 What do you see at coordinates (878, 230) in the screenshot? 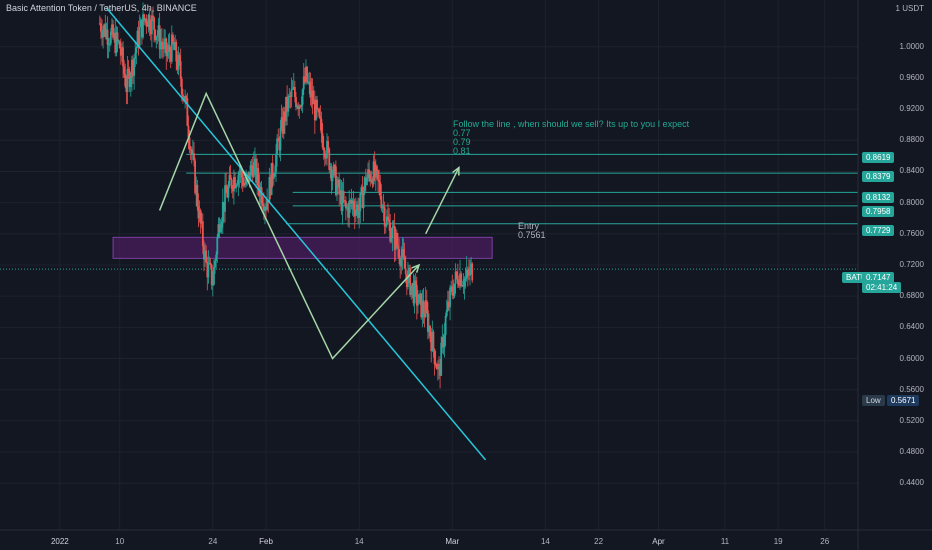
I see `level-tag-0.7729: 0.7729` at bounding box center [878, 230].